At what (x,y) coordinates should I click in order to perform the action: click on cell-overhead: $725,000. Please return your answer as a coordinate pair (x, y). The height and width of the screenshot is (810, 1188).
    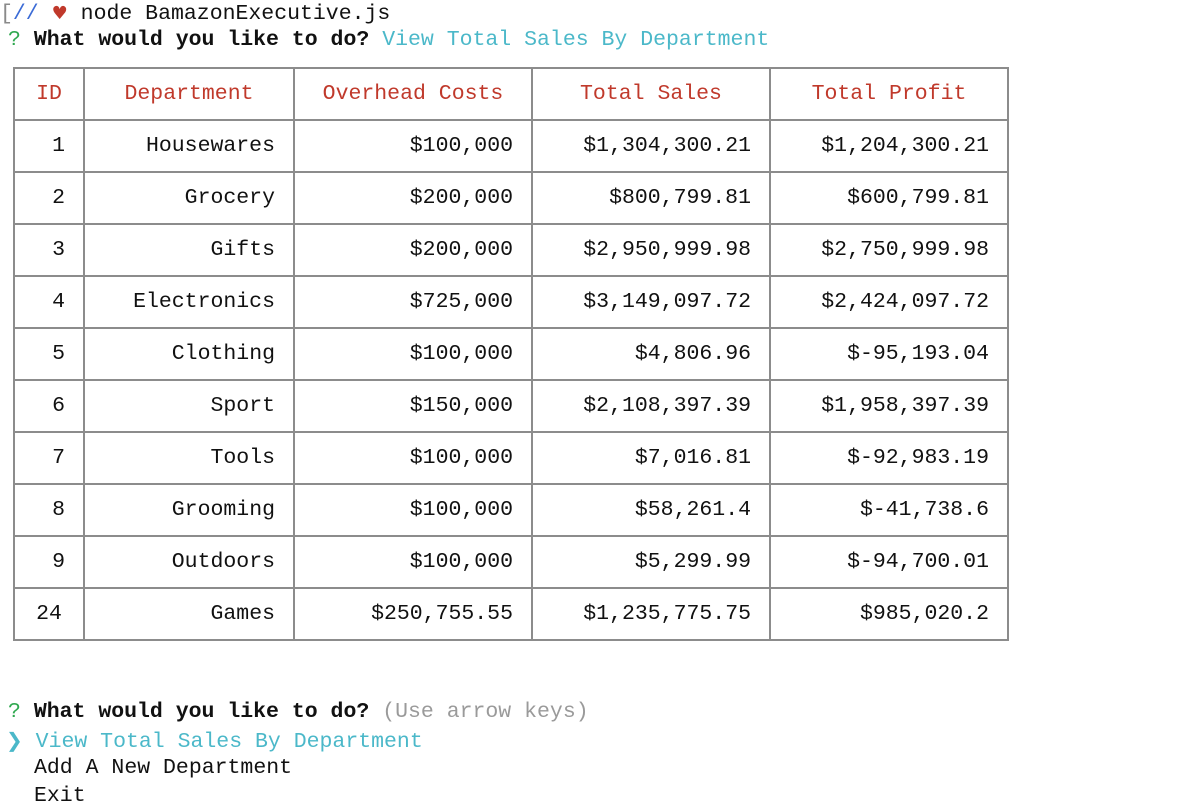
    Looking at the image, I should click on (413, 302).